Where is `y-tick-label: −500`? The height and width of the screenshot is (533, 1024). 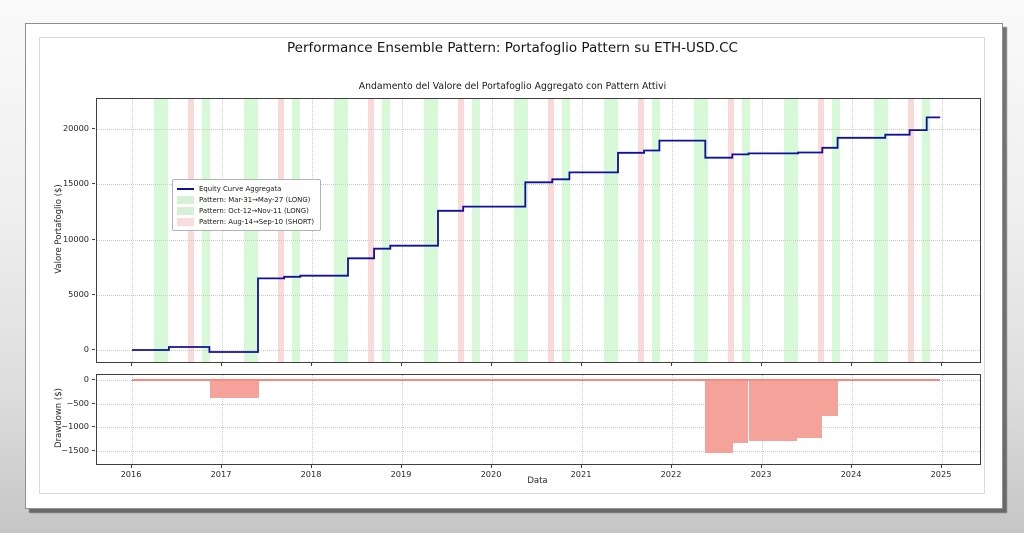
y-tick-label: −500 is located at coordinates (78, 402).